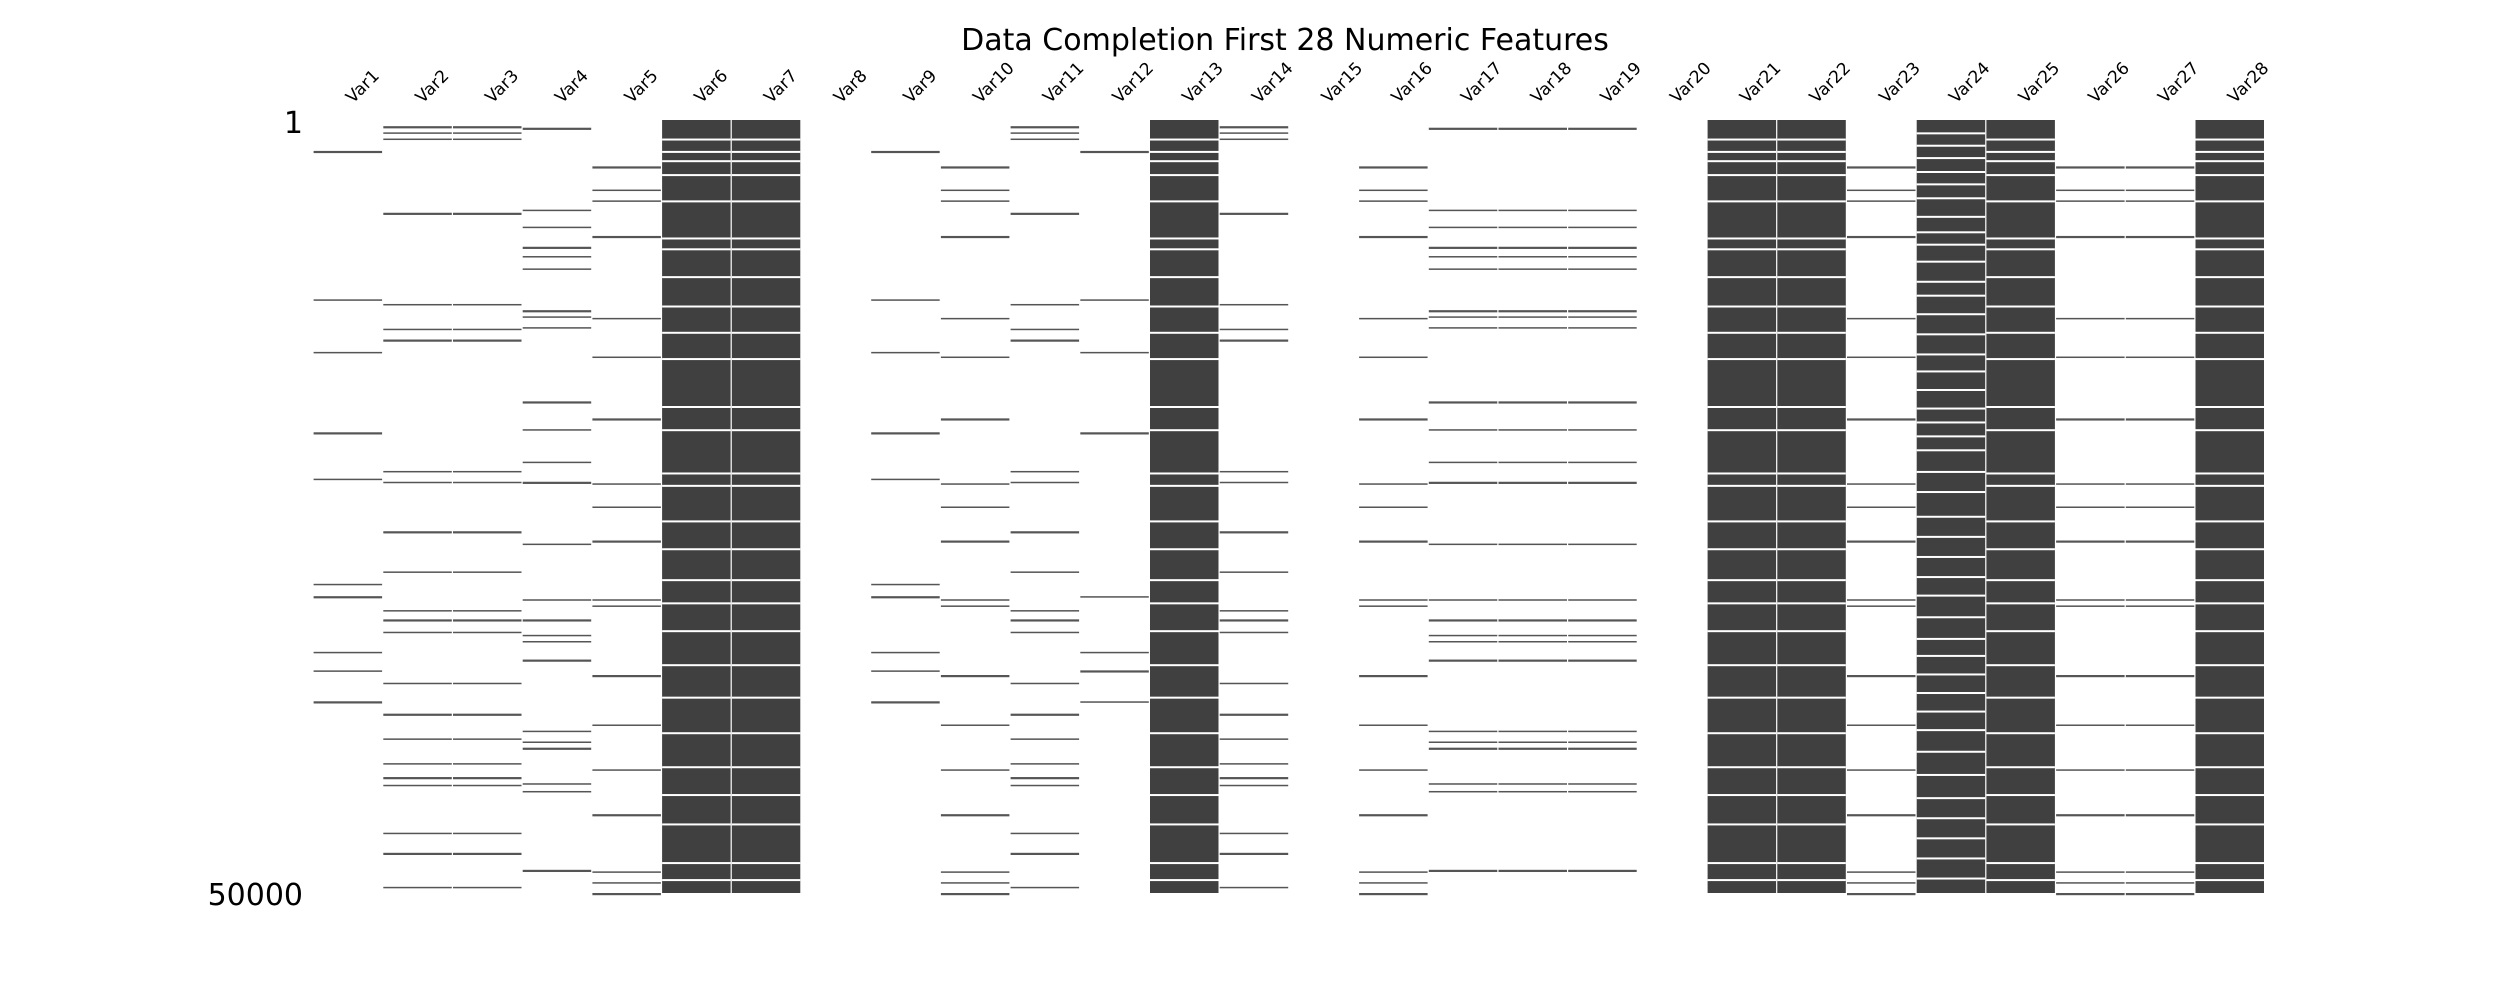 This screenshot has width=2500, height=1004. I want to click on column-label: Var21, so click(1760, 82).